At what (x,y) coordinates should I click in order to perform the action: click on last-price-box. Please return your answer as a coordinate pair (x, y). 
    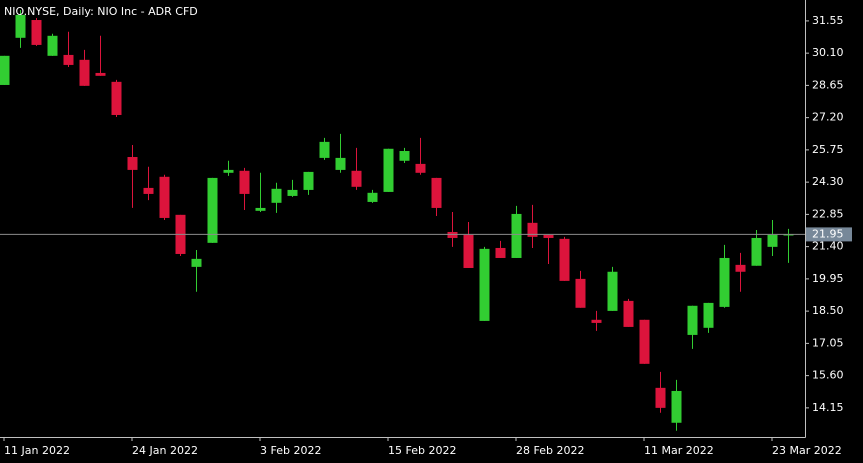
    Looking at the image, I should click on (829, 234).